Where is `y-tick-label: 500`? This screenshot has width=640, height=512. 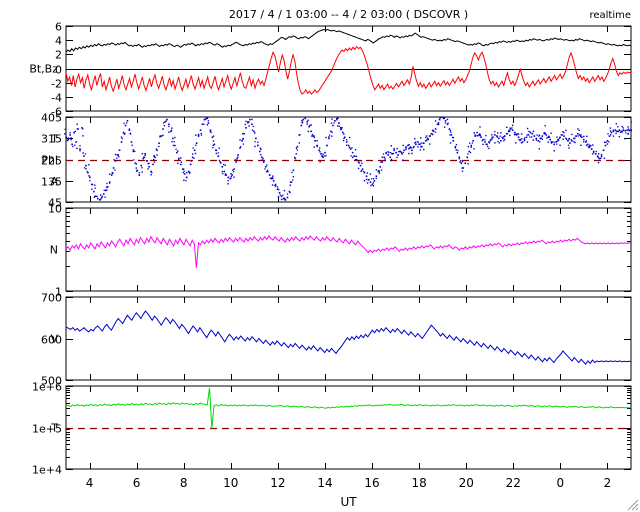 y-tick-label: 500 is located at coordinates (51, 381).